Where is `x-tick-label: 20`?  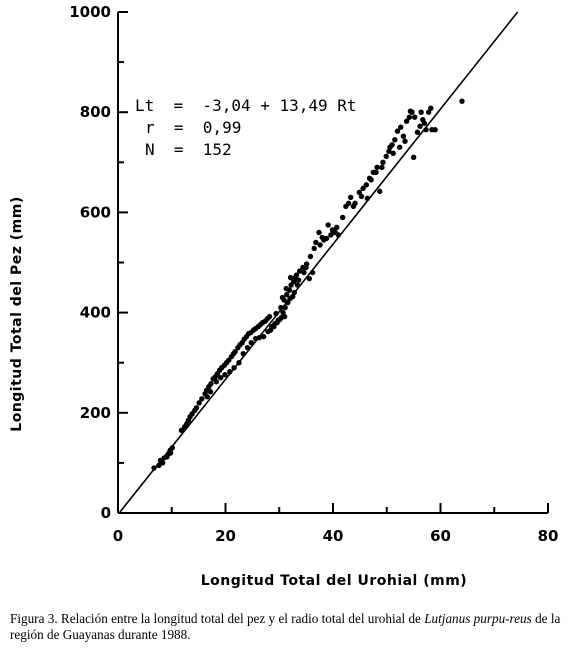 x-tick-label: 20 is located at coordinates (225, 536).